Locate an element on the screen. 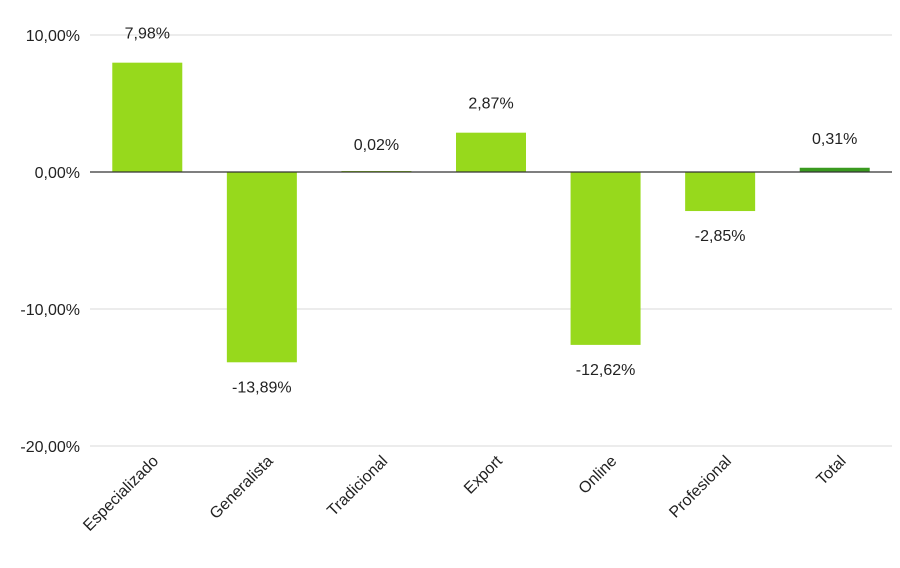  data-label: 2,87% is located at coordinates (490, 104).